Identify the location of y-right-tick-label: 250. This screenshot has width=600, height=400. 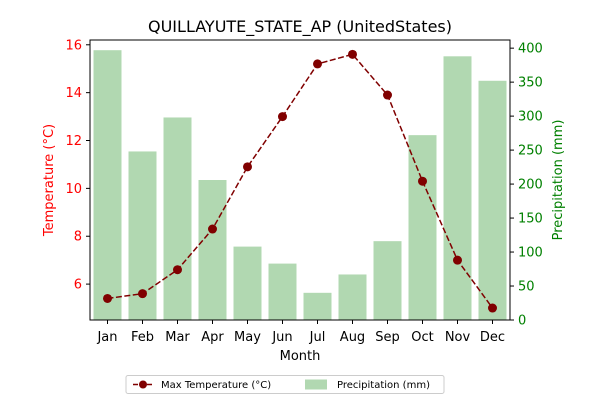
(530, 151).